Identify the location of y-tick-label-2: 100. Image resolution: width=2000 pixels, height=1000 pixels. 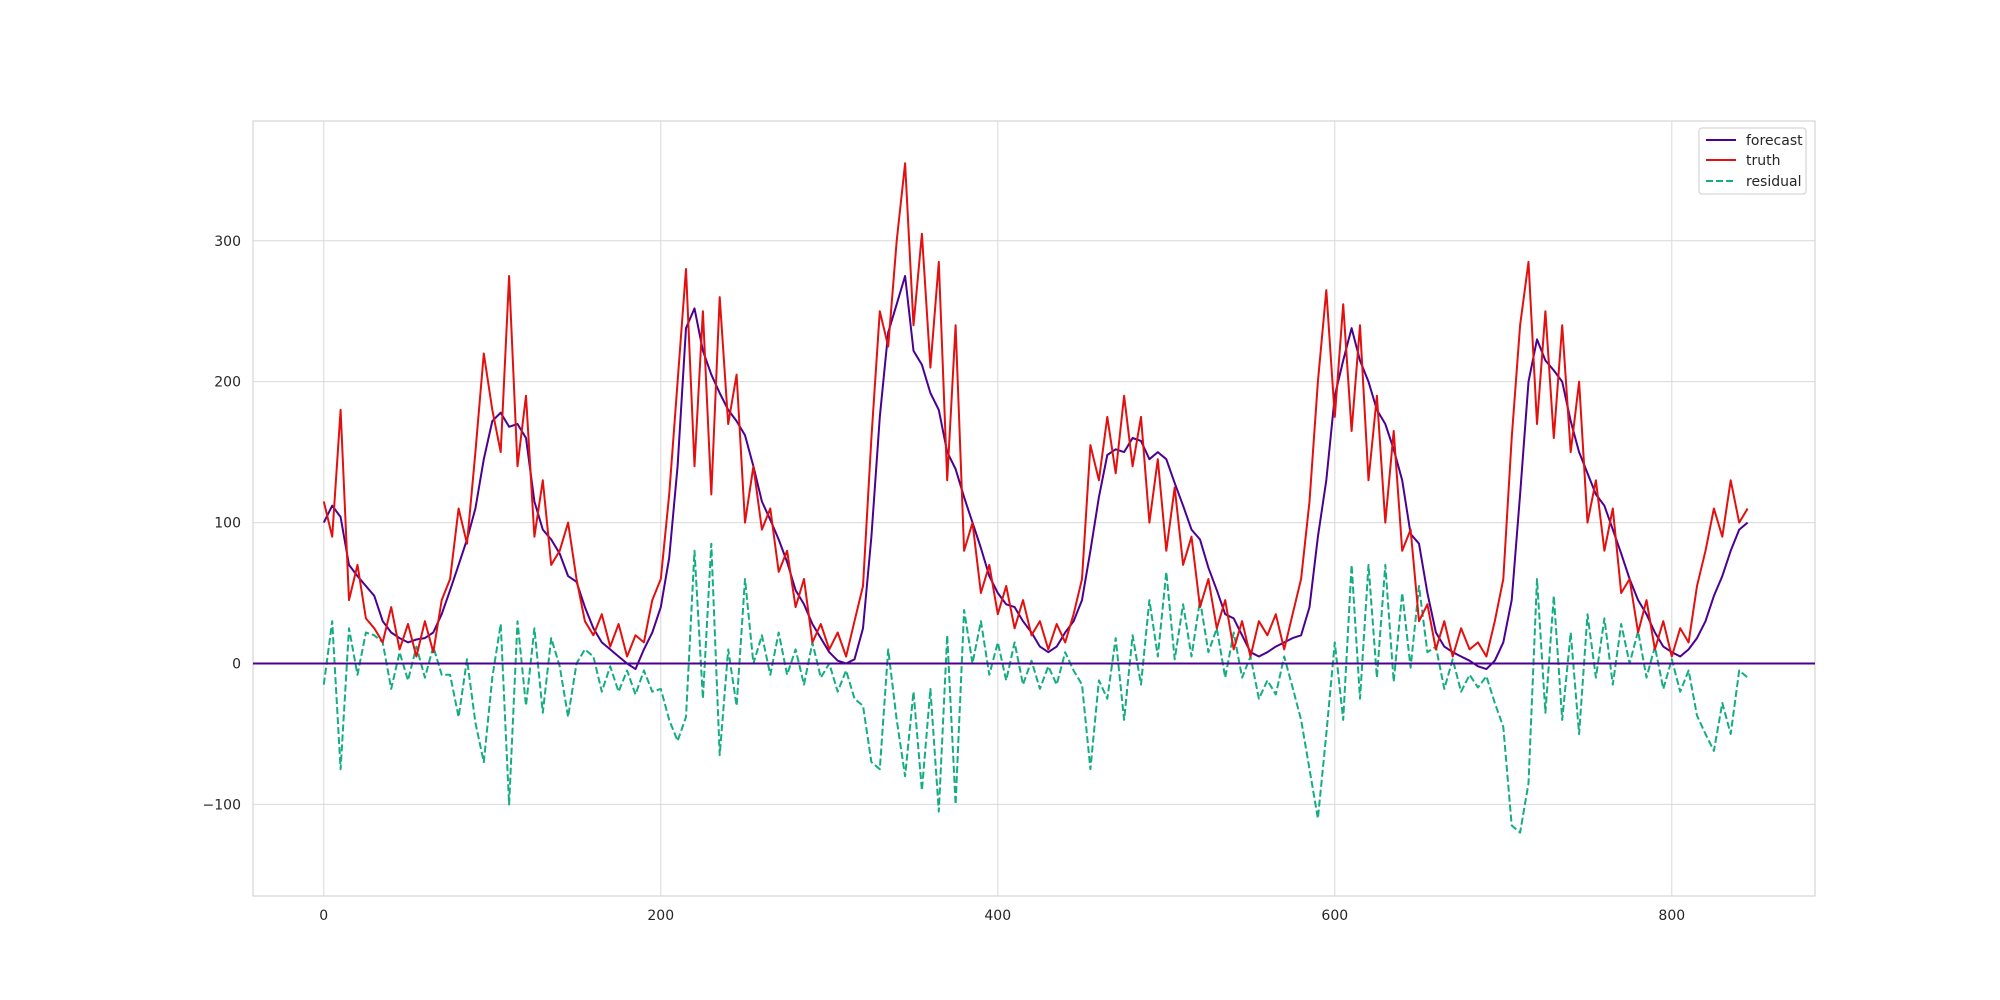
(227, 524).